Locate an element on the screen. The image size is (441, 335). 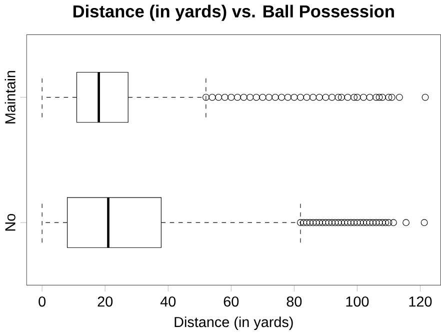
y-tick-label: Maintain is located at coordinates (10, 97).